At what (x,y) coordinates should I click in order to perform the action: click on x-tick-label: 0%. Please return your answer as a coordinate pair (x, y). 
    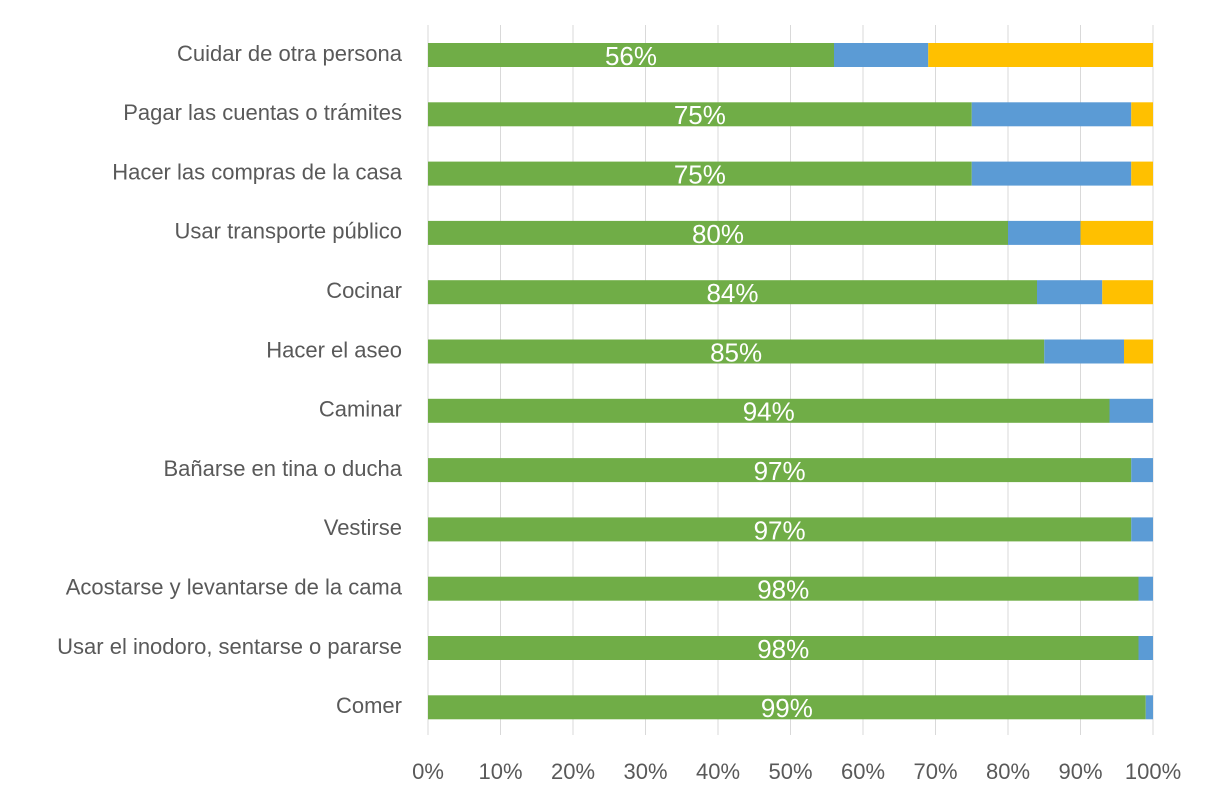
    Looking at the image, I should click on (428, 771).